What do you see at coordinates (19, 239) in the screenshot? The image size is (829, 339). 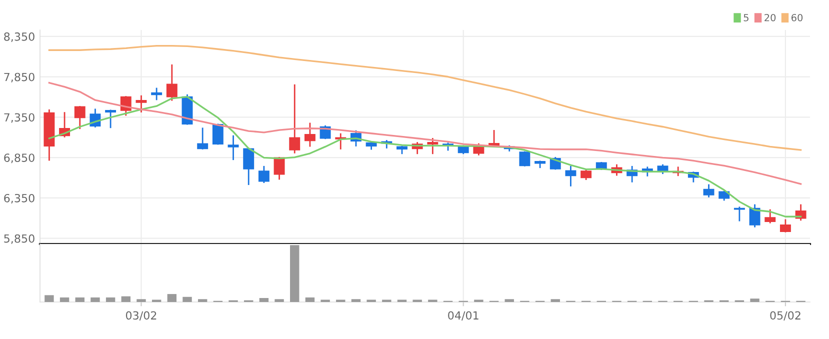 I see `y-tick-label: 5,850` at bounding box center [19, 239].